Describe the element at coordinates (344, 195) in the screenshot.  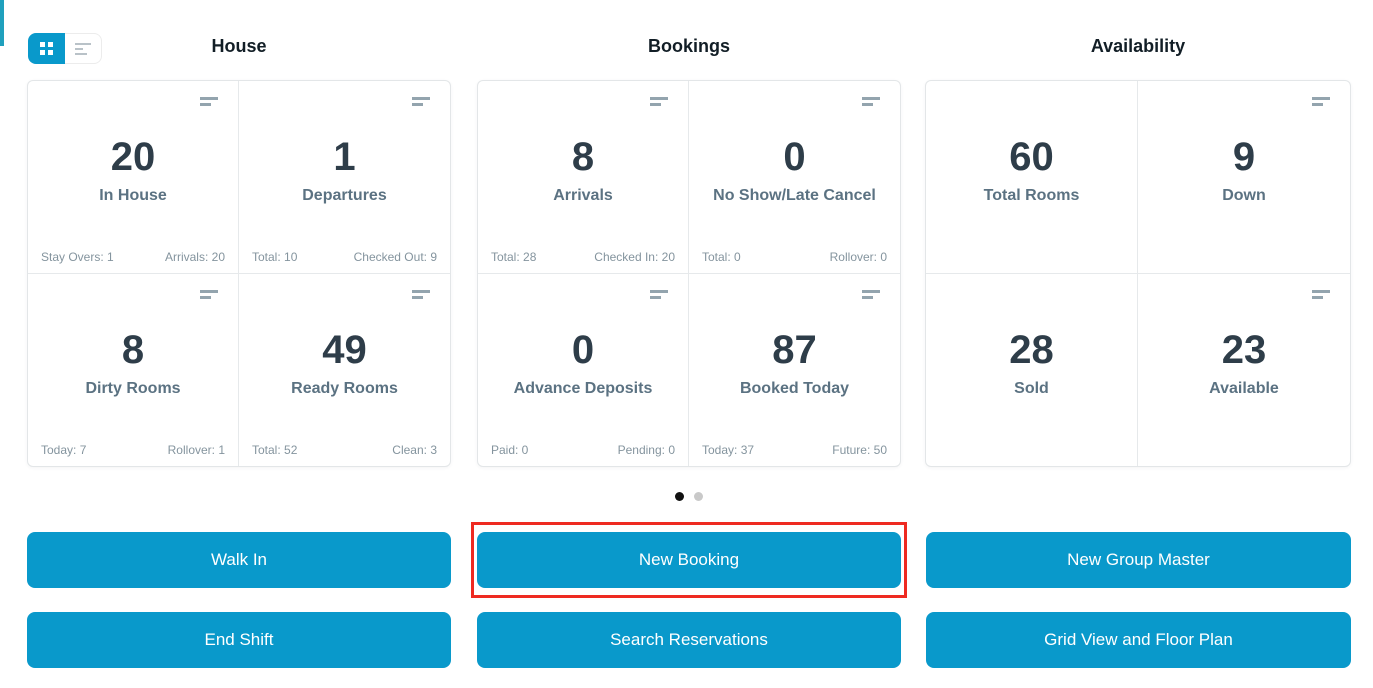
I see `card-label: Departures` at that location.